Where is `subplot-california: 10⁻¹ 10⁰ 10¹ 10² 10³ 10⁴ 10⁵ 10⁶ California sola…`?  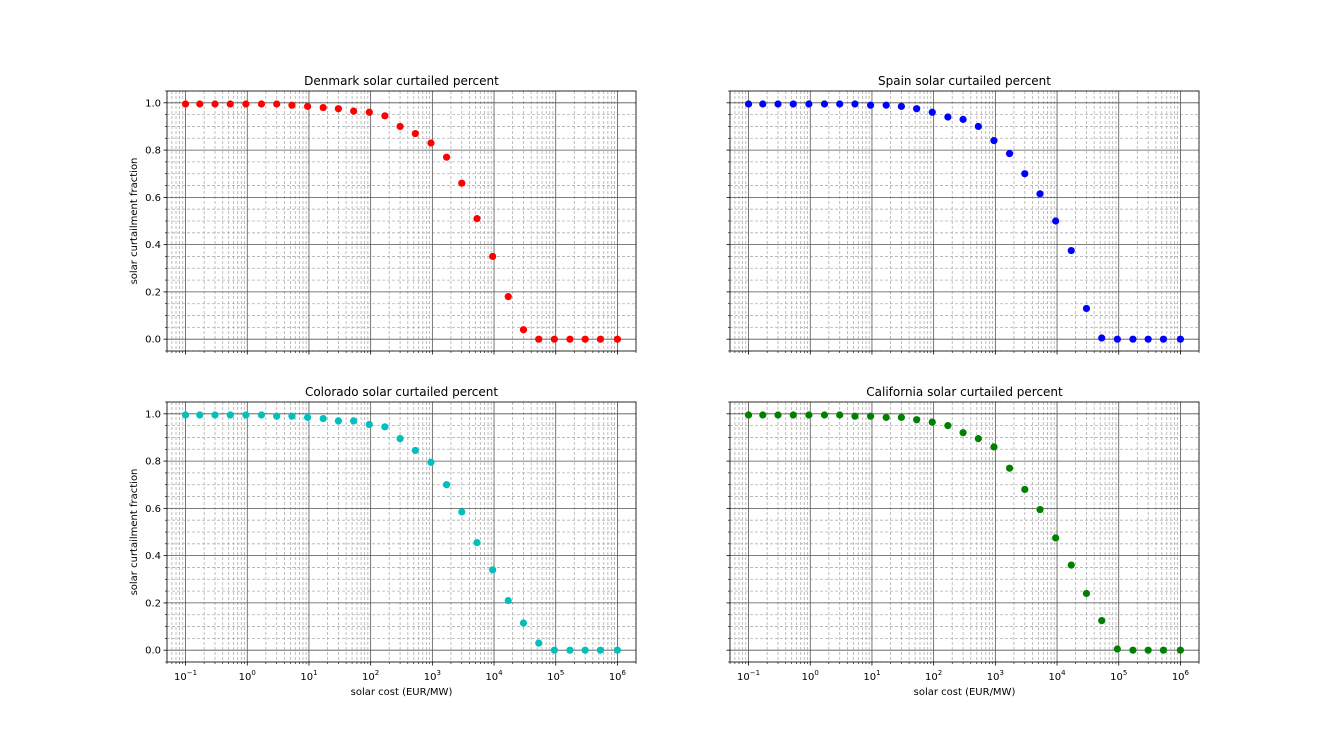 subplot-california: 10⁻¹ 10⁰ 10¹ 10² 10³ 10⁴ 10⁵ 10⁶ California sola… is located at coordinates (963, 541).